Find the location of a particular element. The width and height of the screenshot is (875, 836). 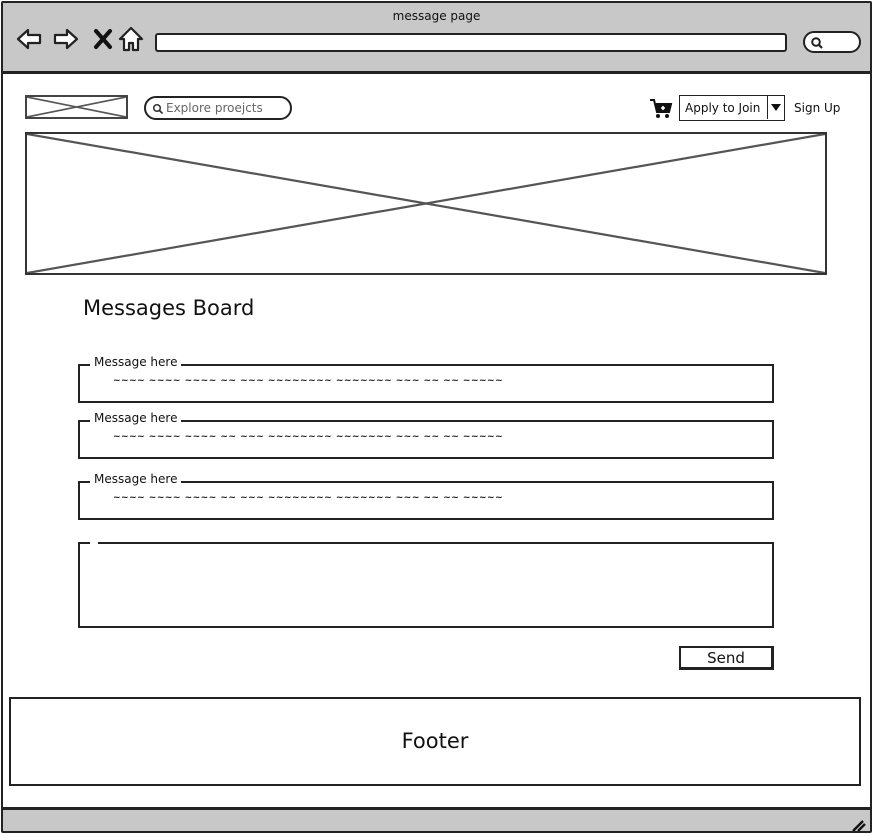

home-button is located at coordinates (131, 39).